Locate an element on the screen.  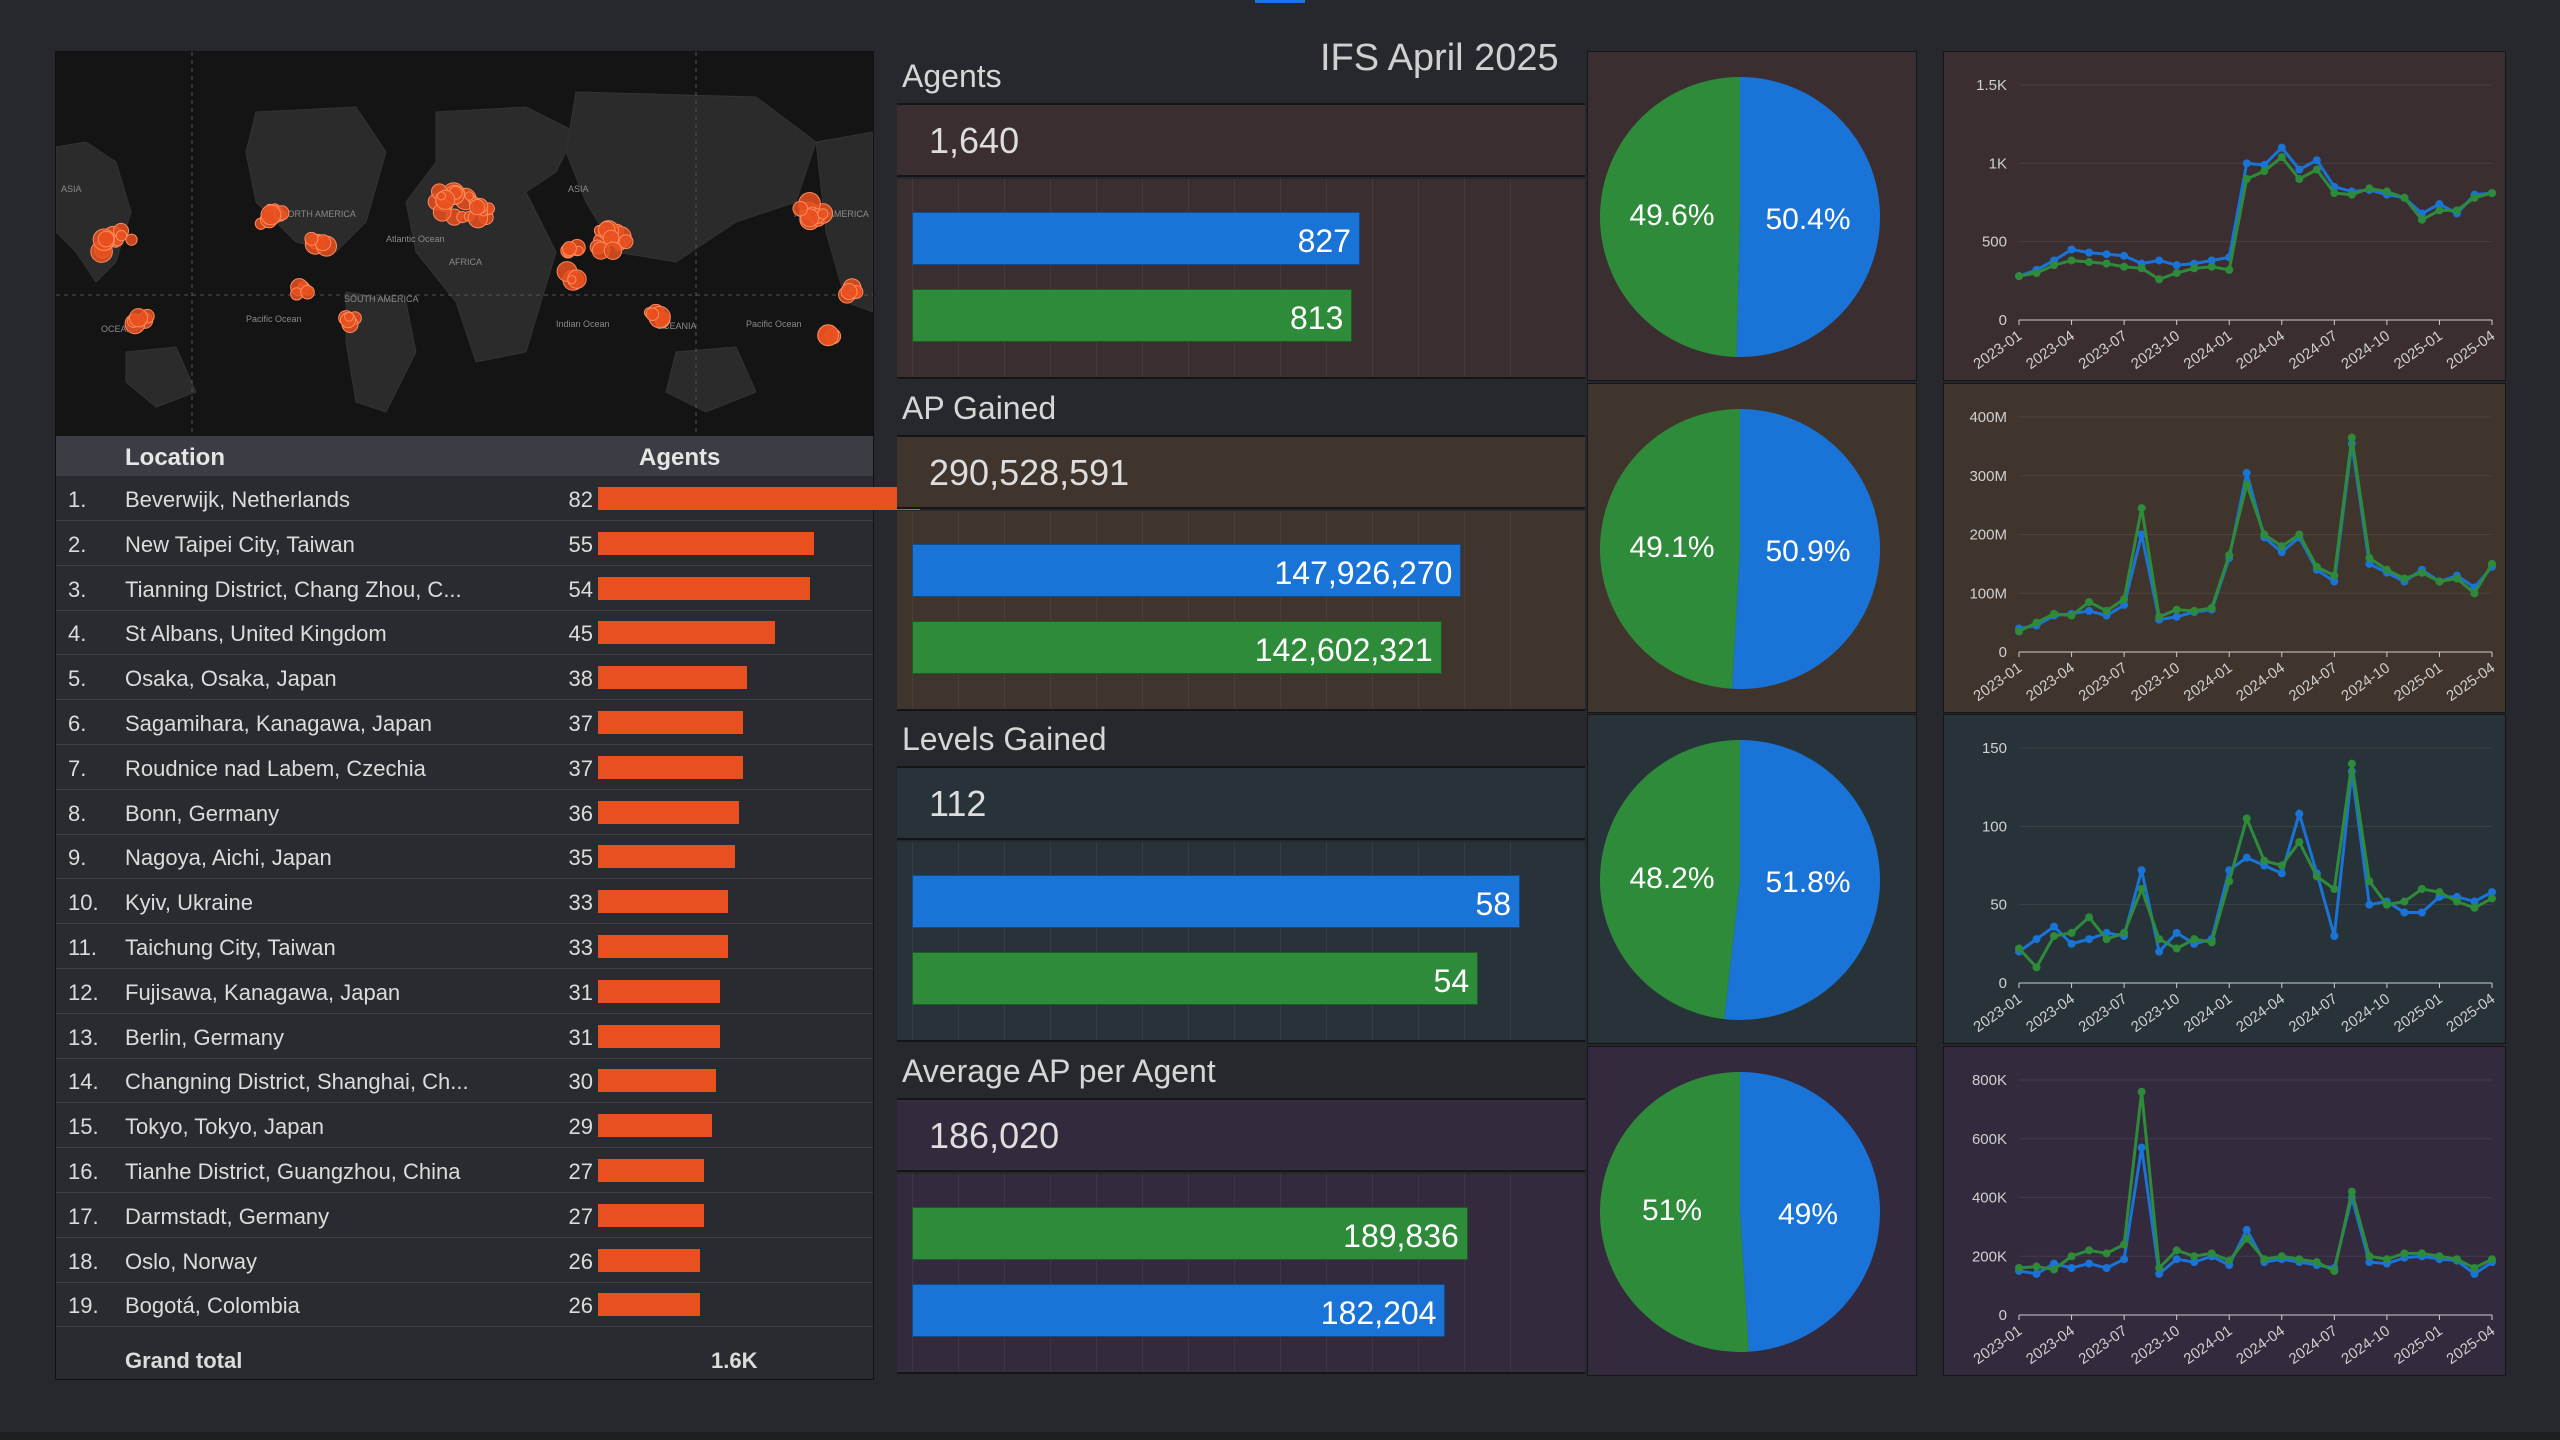
table-row: 10. Kyiv, Ukraine 33 is located at coordinates (464, 902).